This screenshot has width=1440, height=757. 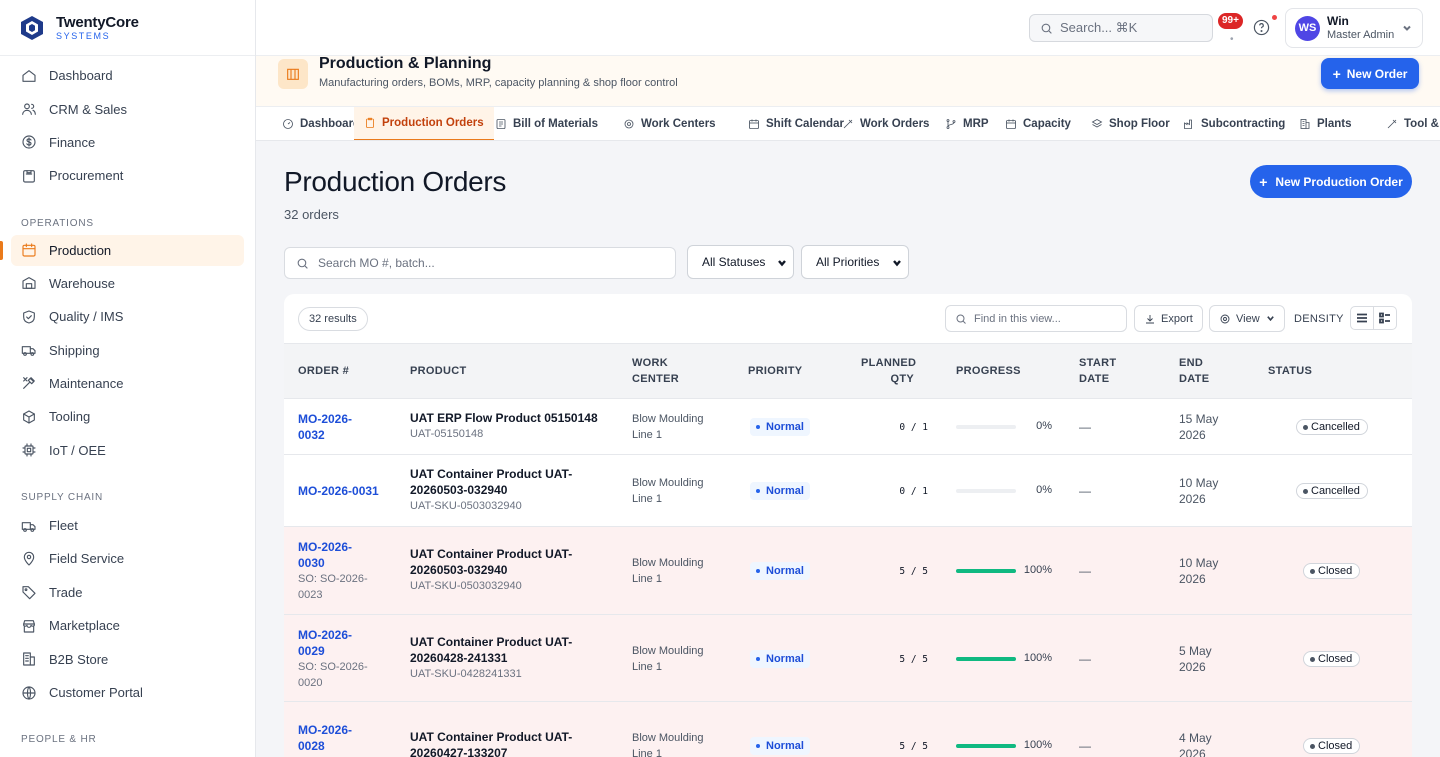 What do you see at coordinates (325, 427) in the screenshot?
I see `order-number-link: MO-2026- 0032` at bounding box center [325, 427].